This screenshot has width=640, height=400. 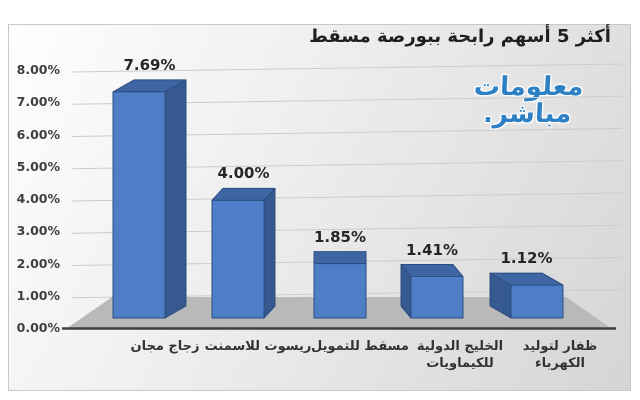 What do you see at coordinates (38, 134) in the screenshot?
I see `y-tick-label: 6.00%` at bounding box center [38, 134].